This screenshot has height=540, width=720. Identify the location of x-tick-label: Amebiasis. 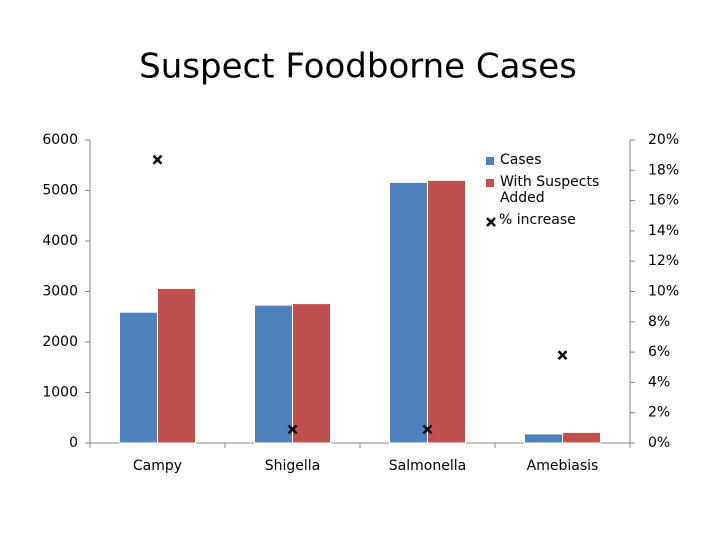
(563, 466).